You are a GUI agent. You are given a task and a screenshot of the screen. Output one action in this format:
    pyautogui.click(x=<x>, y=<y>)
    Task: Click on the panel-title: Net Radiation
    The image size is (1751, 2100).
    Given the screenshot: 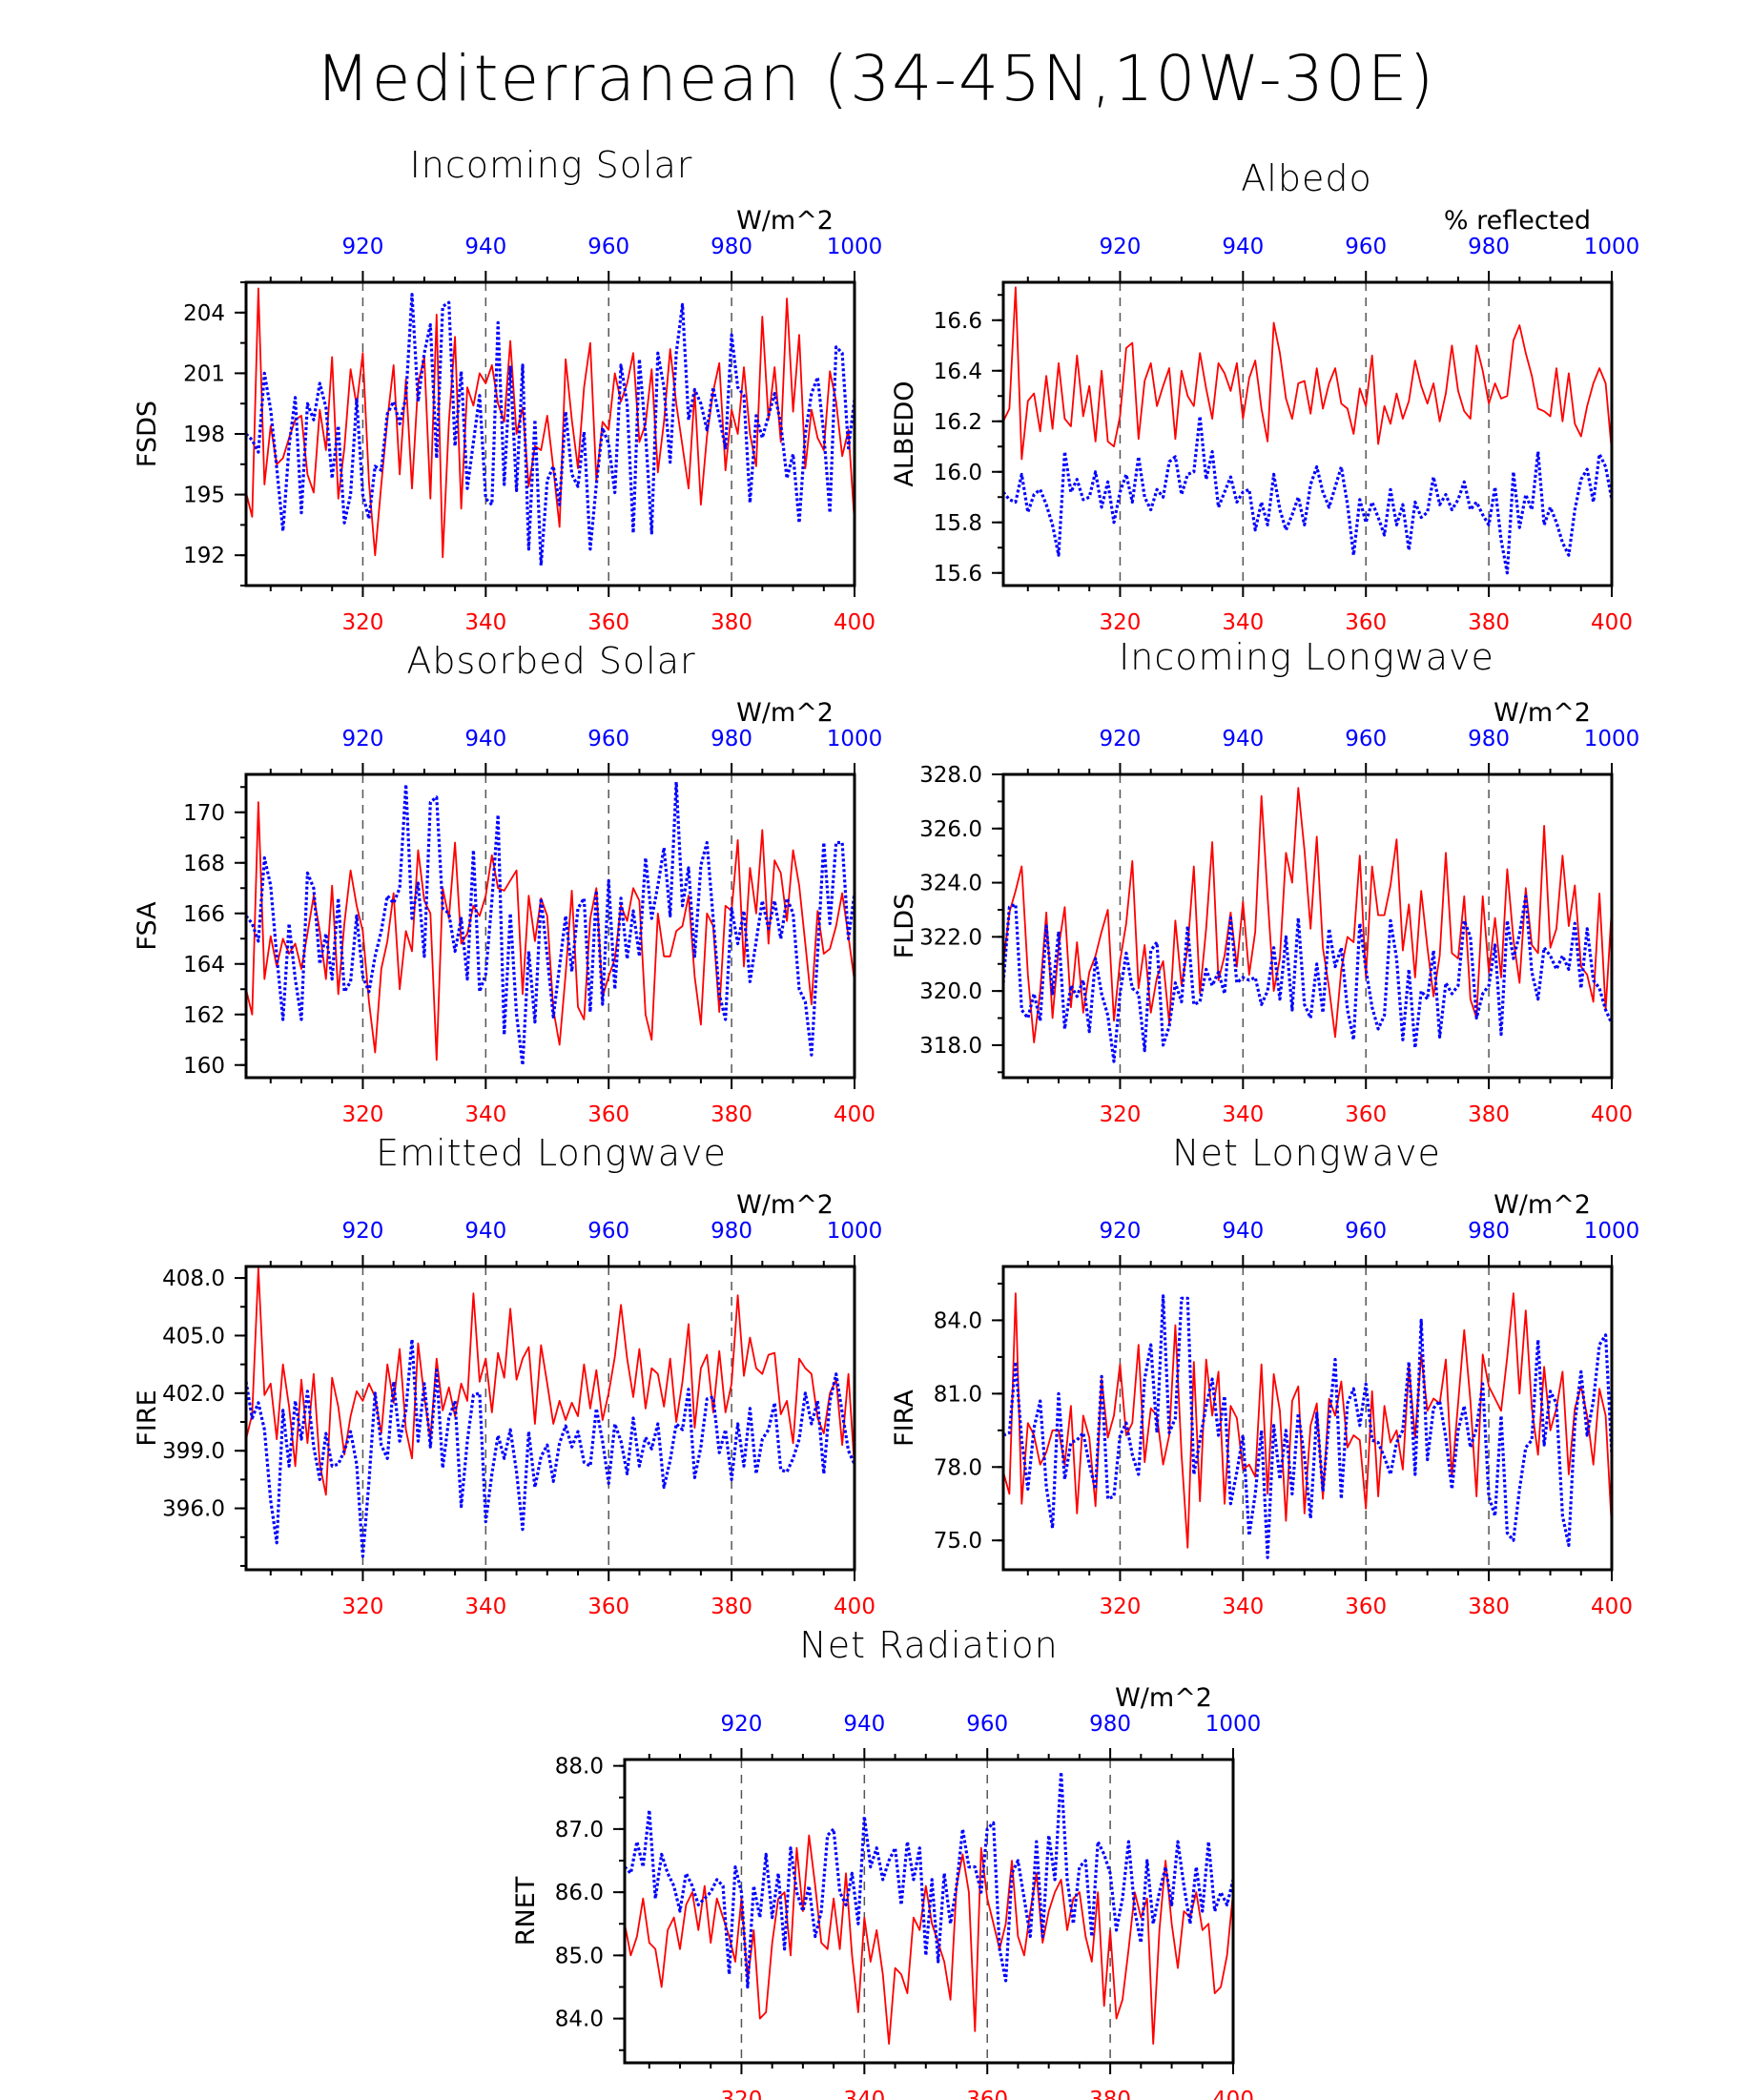 What is the action you would take?
    pyautogui.click(x=928, y=1645)
    